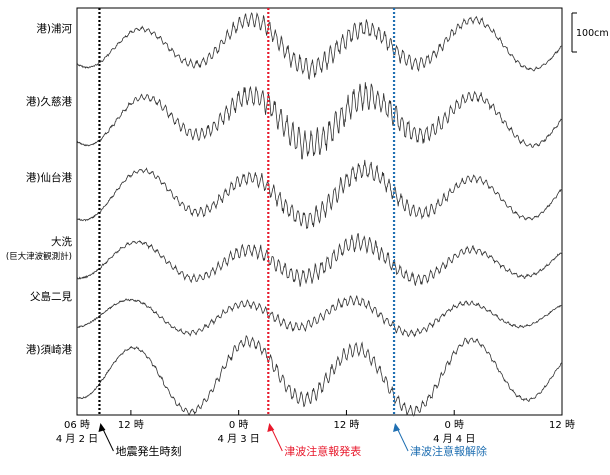  I want to click on x-tick-date-1: 4 月 2 日, so click(77, 439).